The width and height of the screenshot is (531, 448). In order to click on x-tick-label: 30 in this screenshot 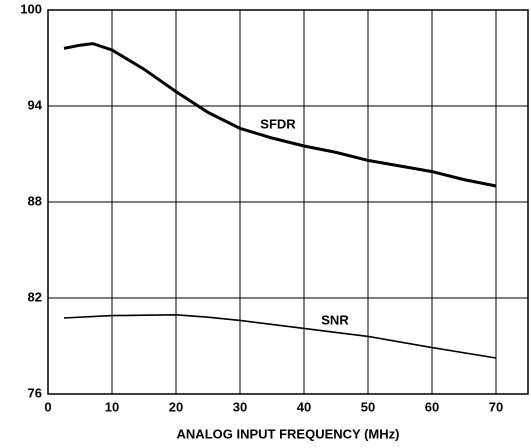, I will do `click(240, 406)`.